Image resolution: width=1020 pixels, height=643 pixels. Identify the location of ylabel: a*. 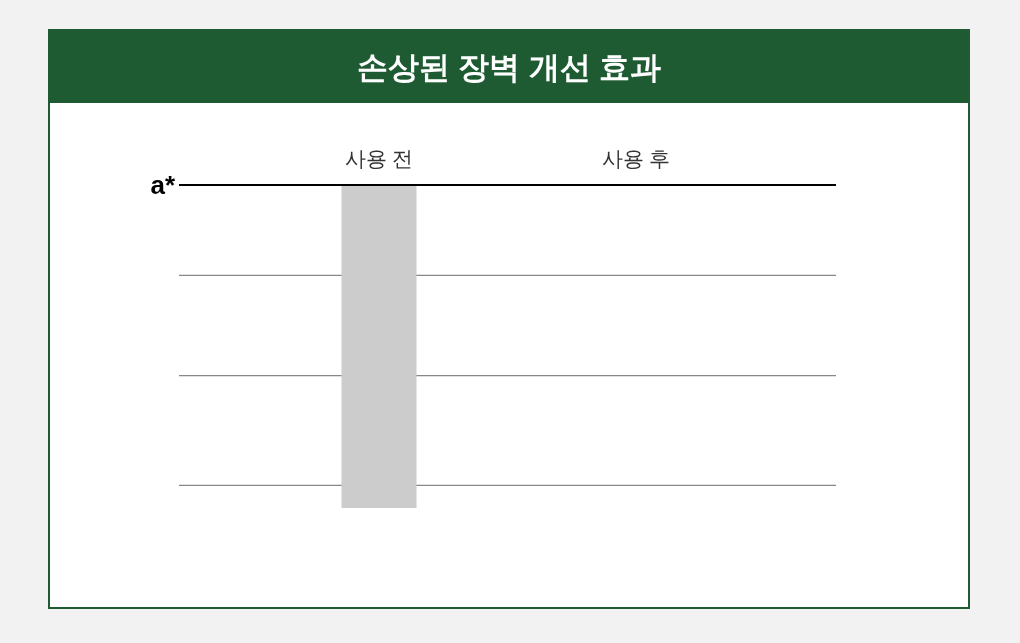
(162, 185).